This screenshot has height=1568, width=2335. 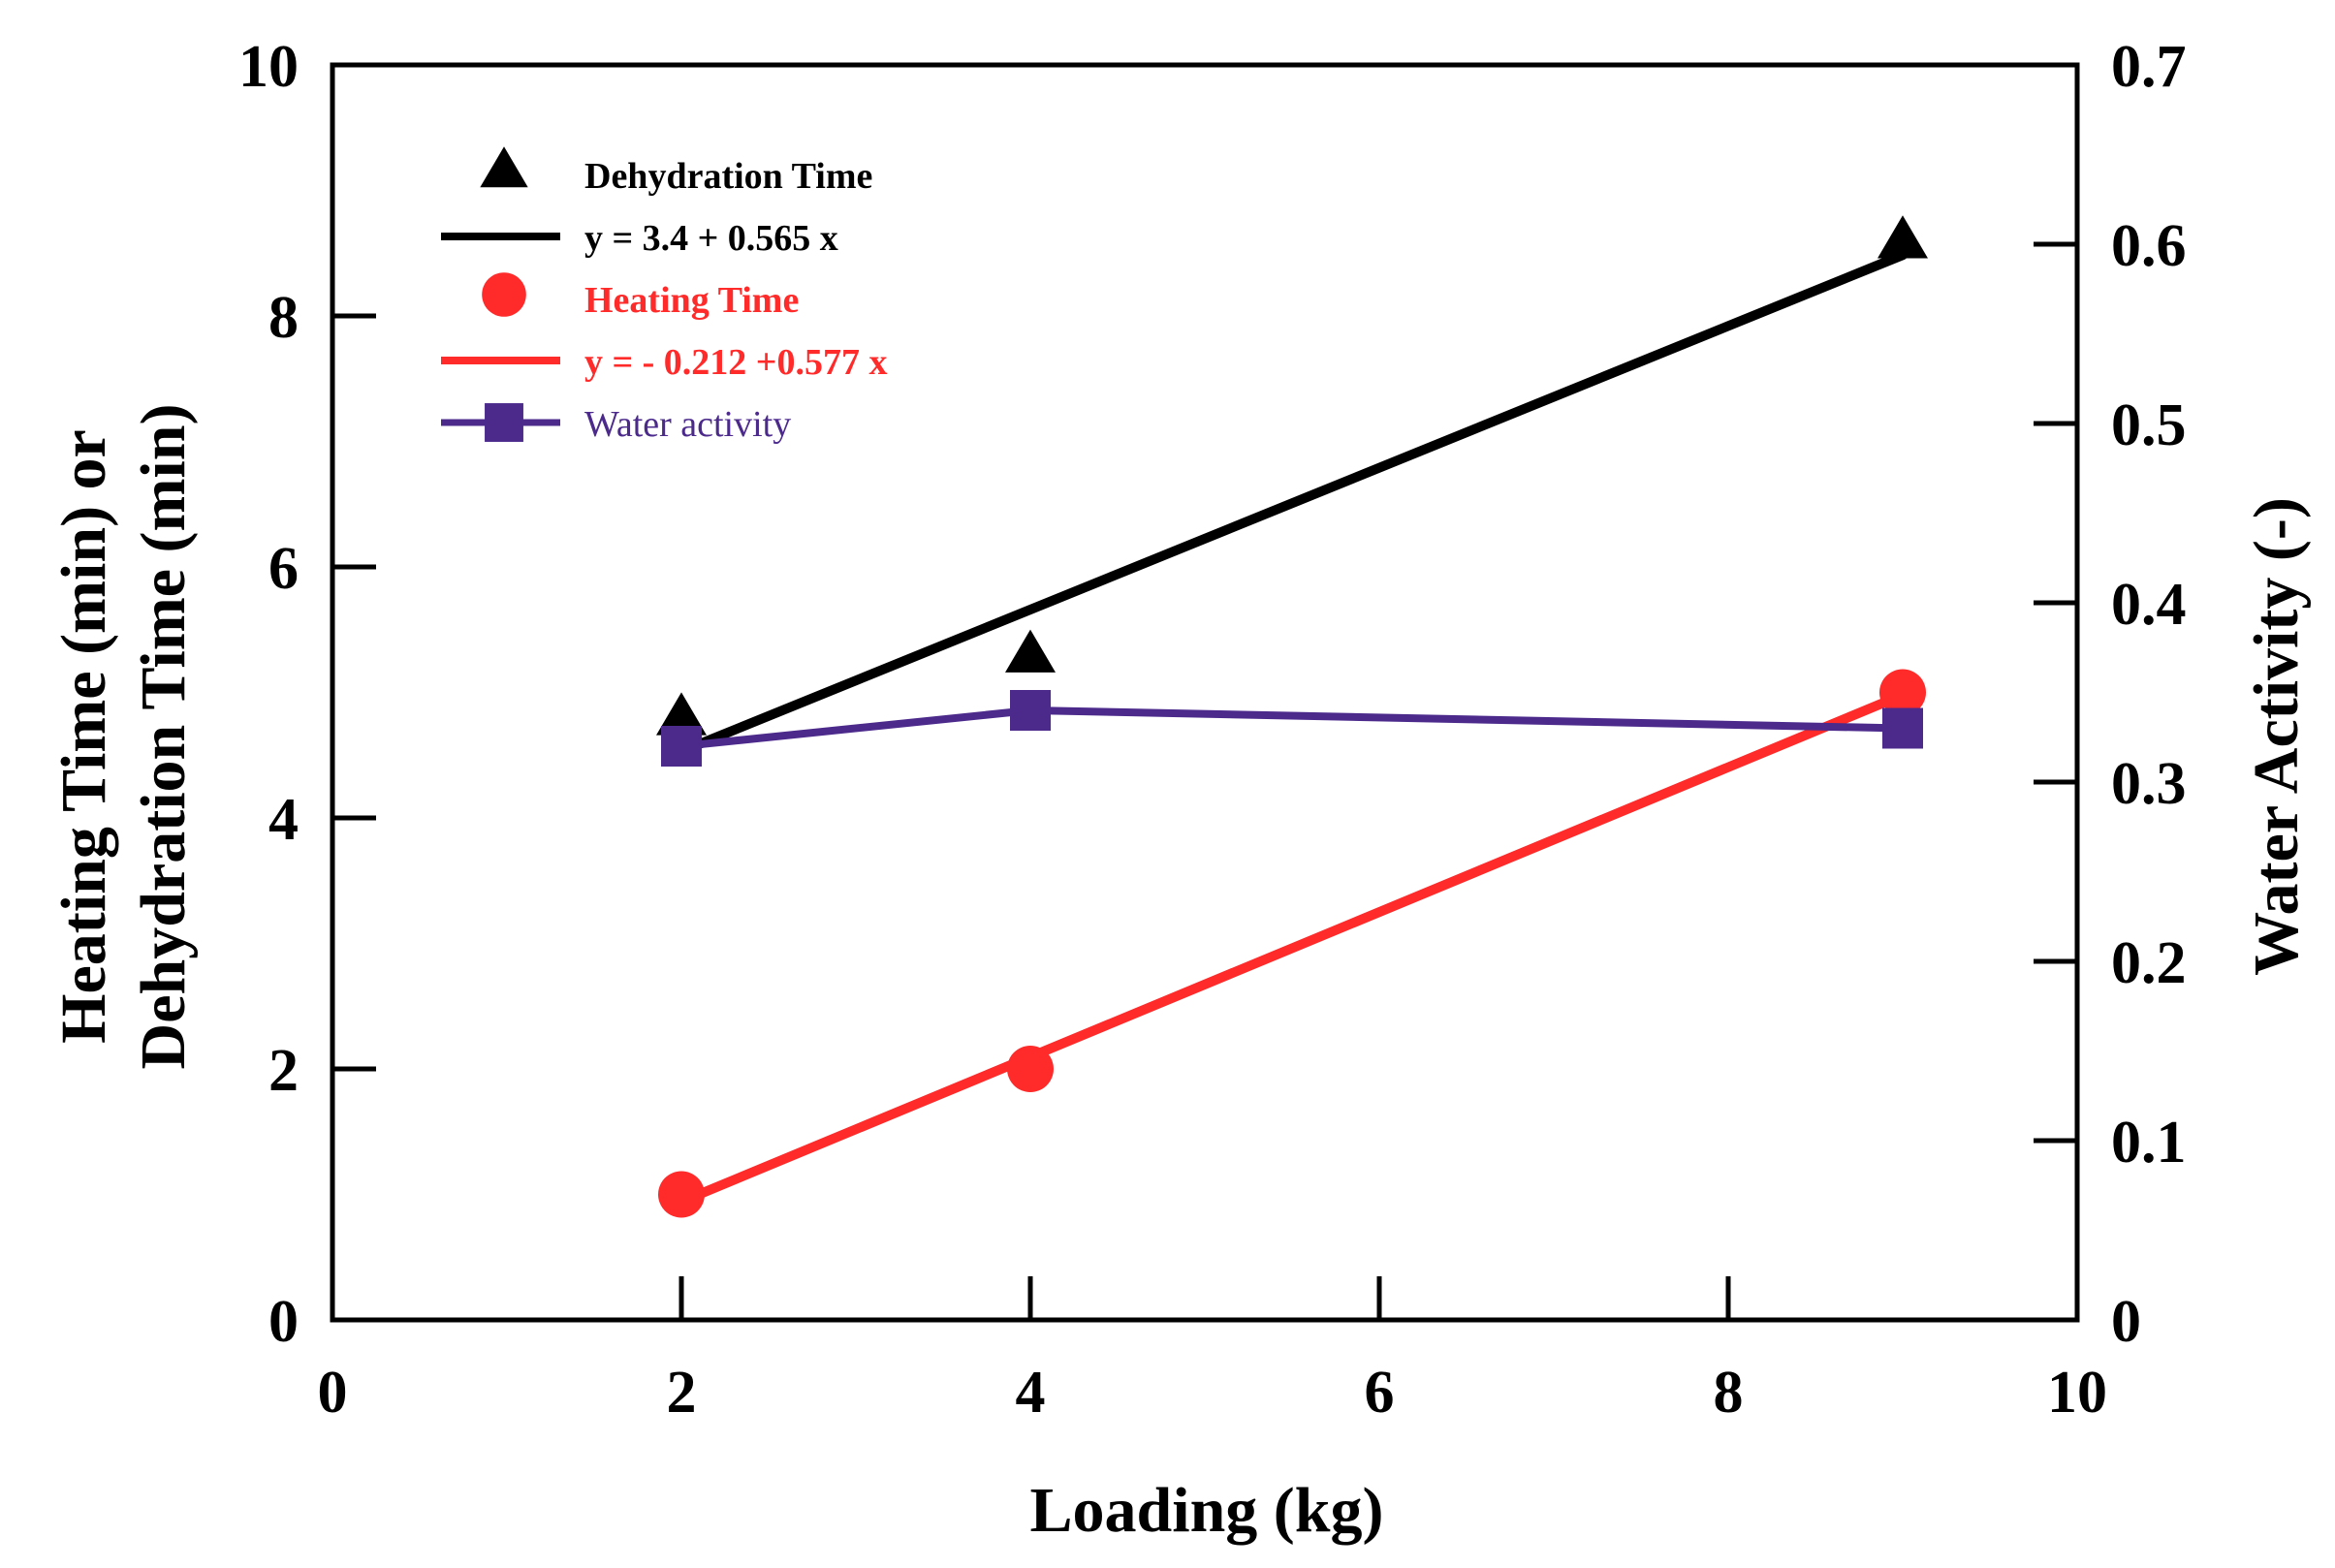 What do you see at coordinates (283, 1322) in the screenshot?
I see `y-left-tick-label-0: 0` at bounding box center [283, 1322].